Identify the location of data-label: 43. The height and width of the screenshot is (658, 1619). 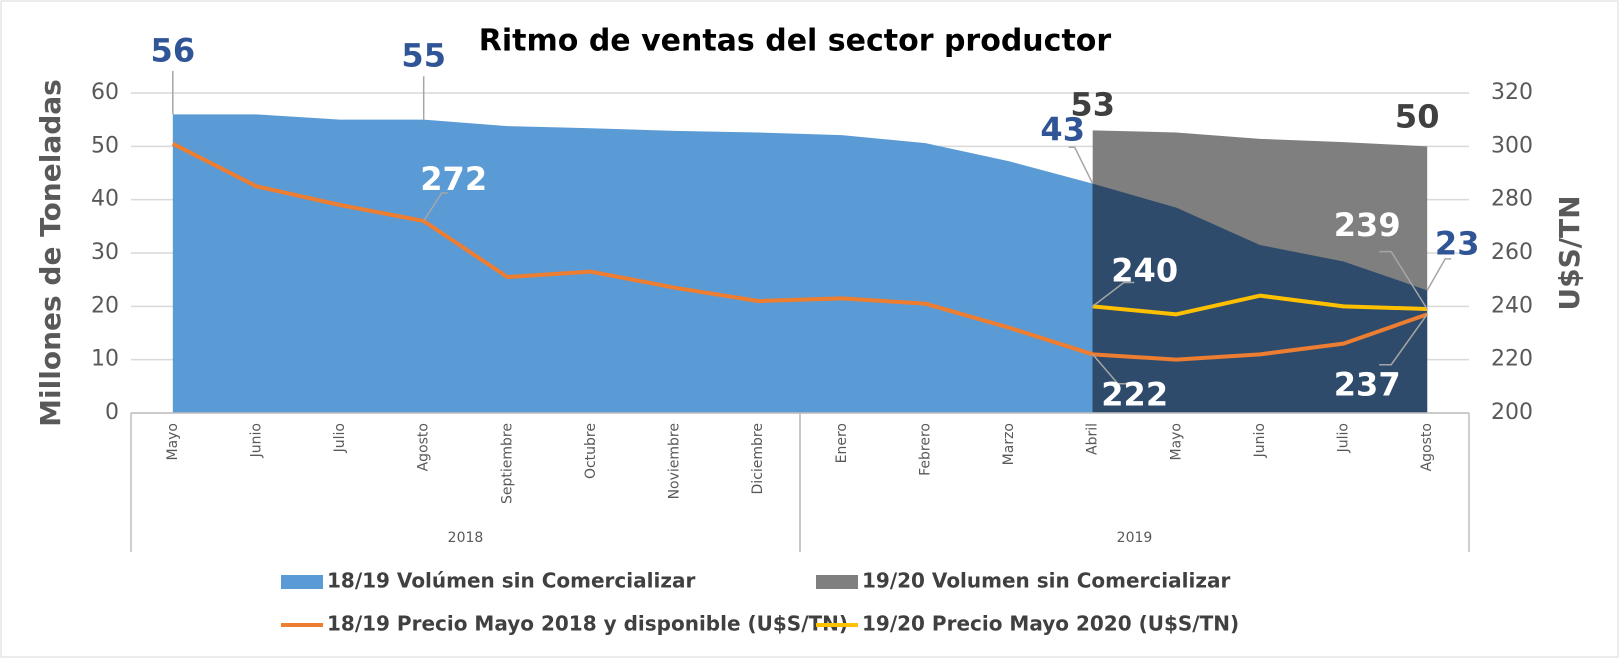
(1062, 130).